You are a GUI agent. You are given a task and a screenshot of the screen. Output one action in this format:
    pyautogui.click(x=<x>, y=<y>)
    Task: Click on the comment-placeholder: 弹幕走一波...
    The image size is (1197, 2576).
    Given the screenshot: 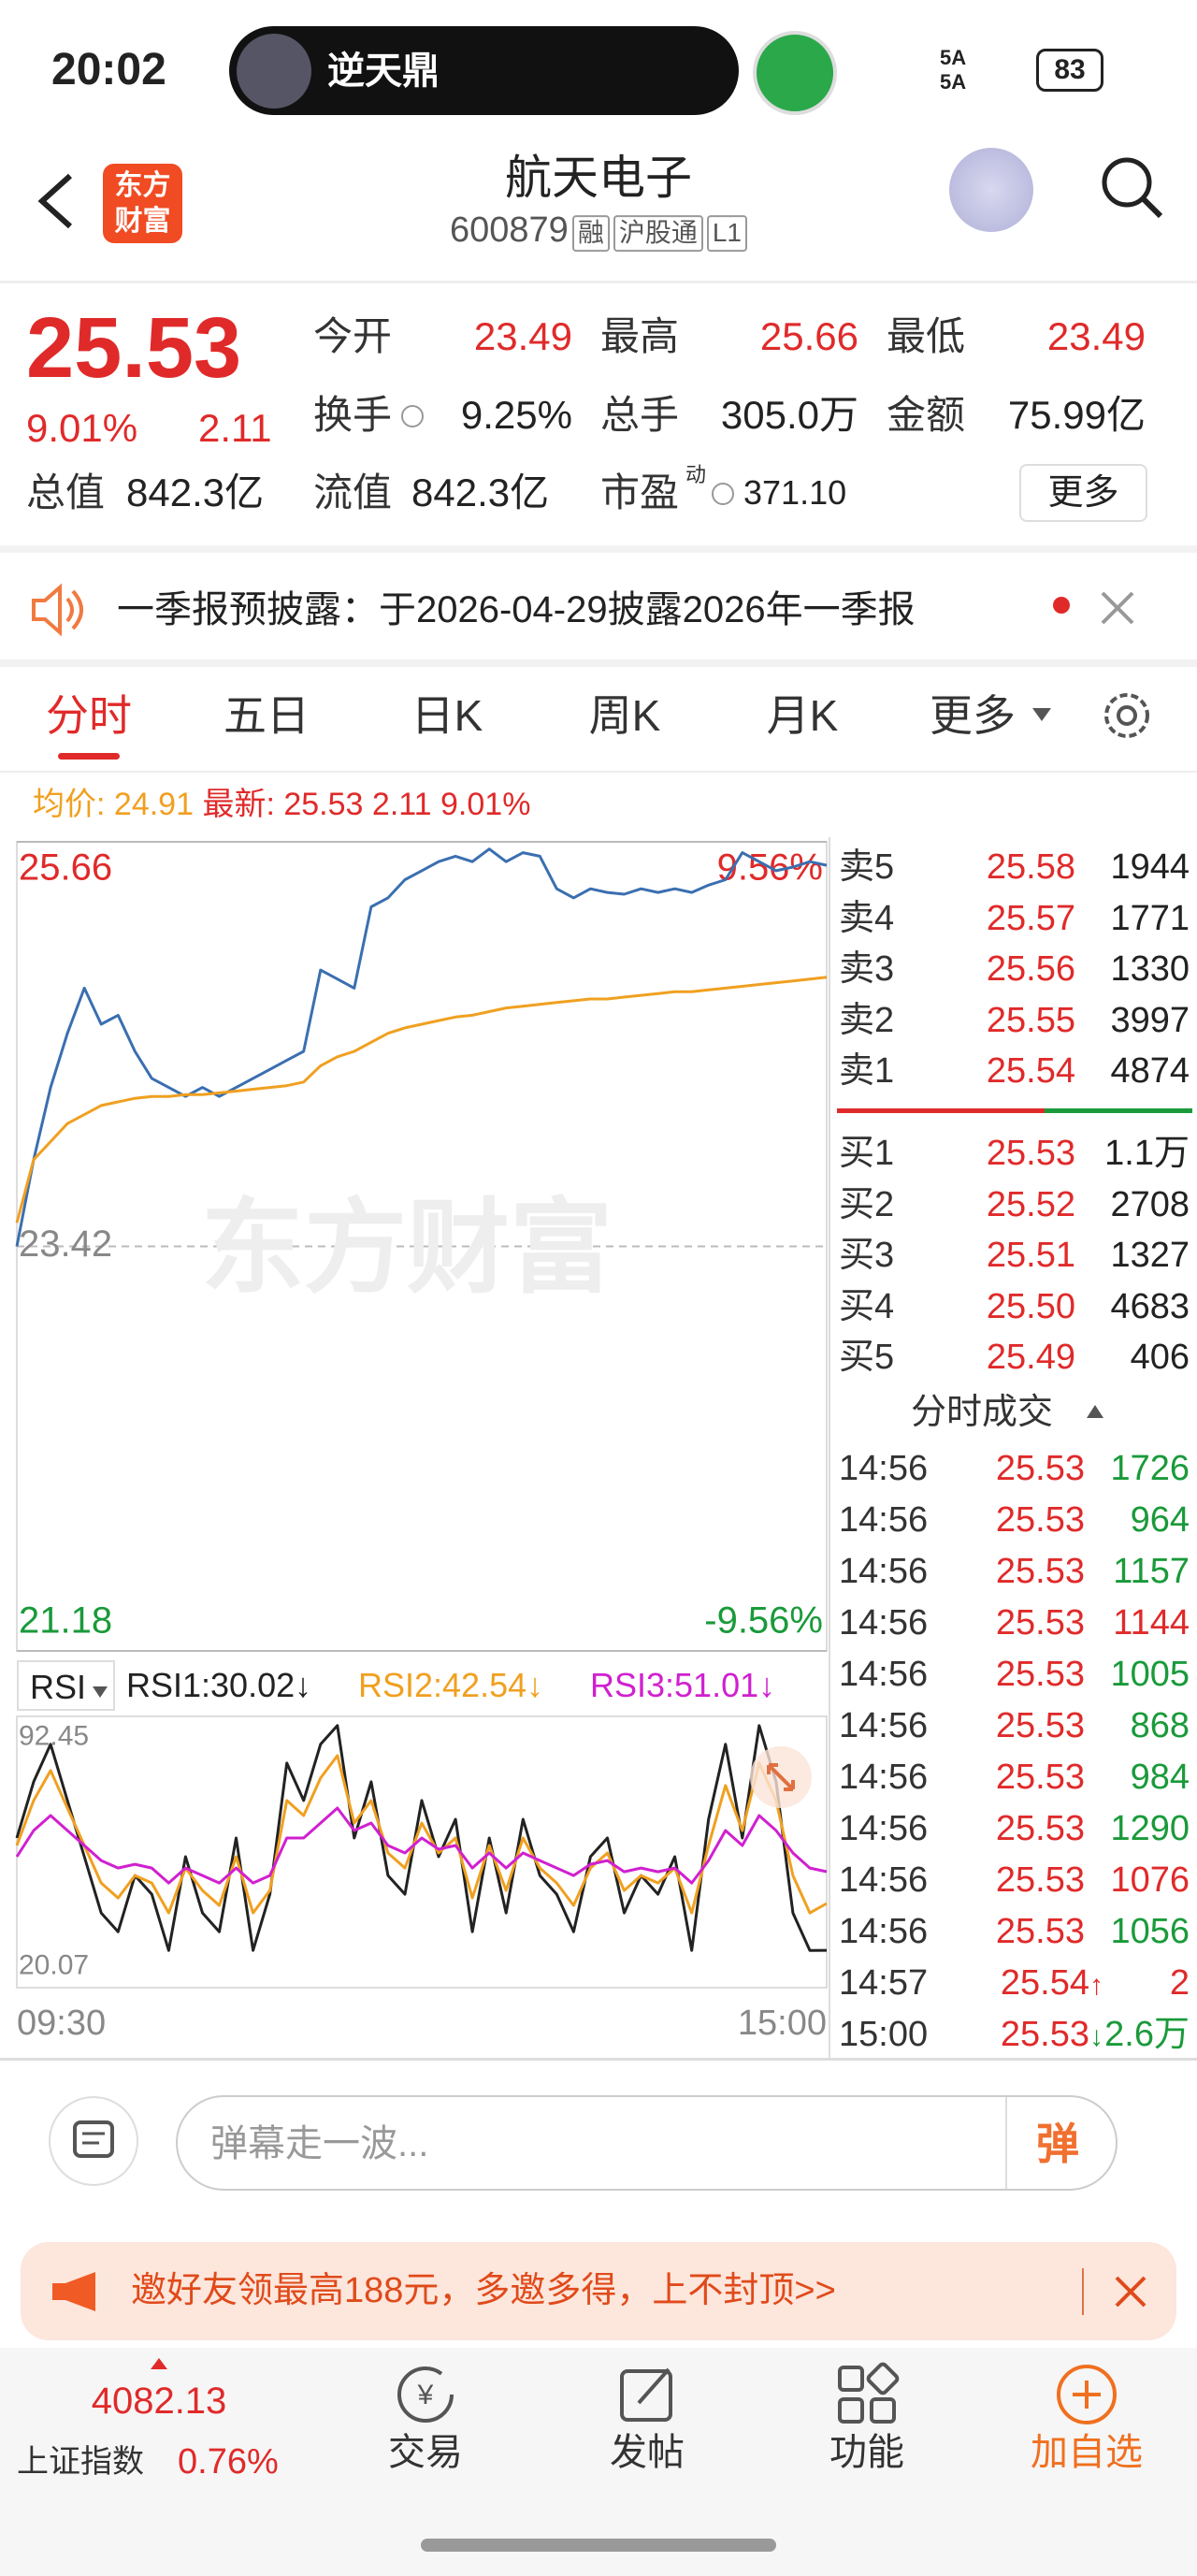 What is the action you would take?
    pyautogui.click(x=319, y=2143)
    